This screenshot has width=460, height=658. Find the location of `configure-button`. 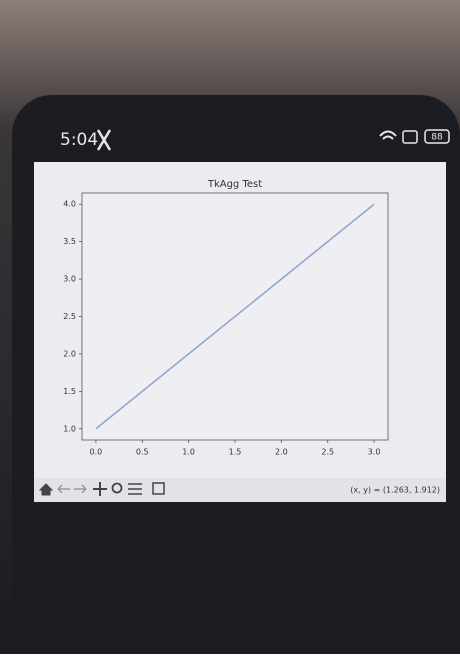

configure-button is located at coordinates (135, 489).